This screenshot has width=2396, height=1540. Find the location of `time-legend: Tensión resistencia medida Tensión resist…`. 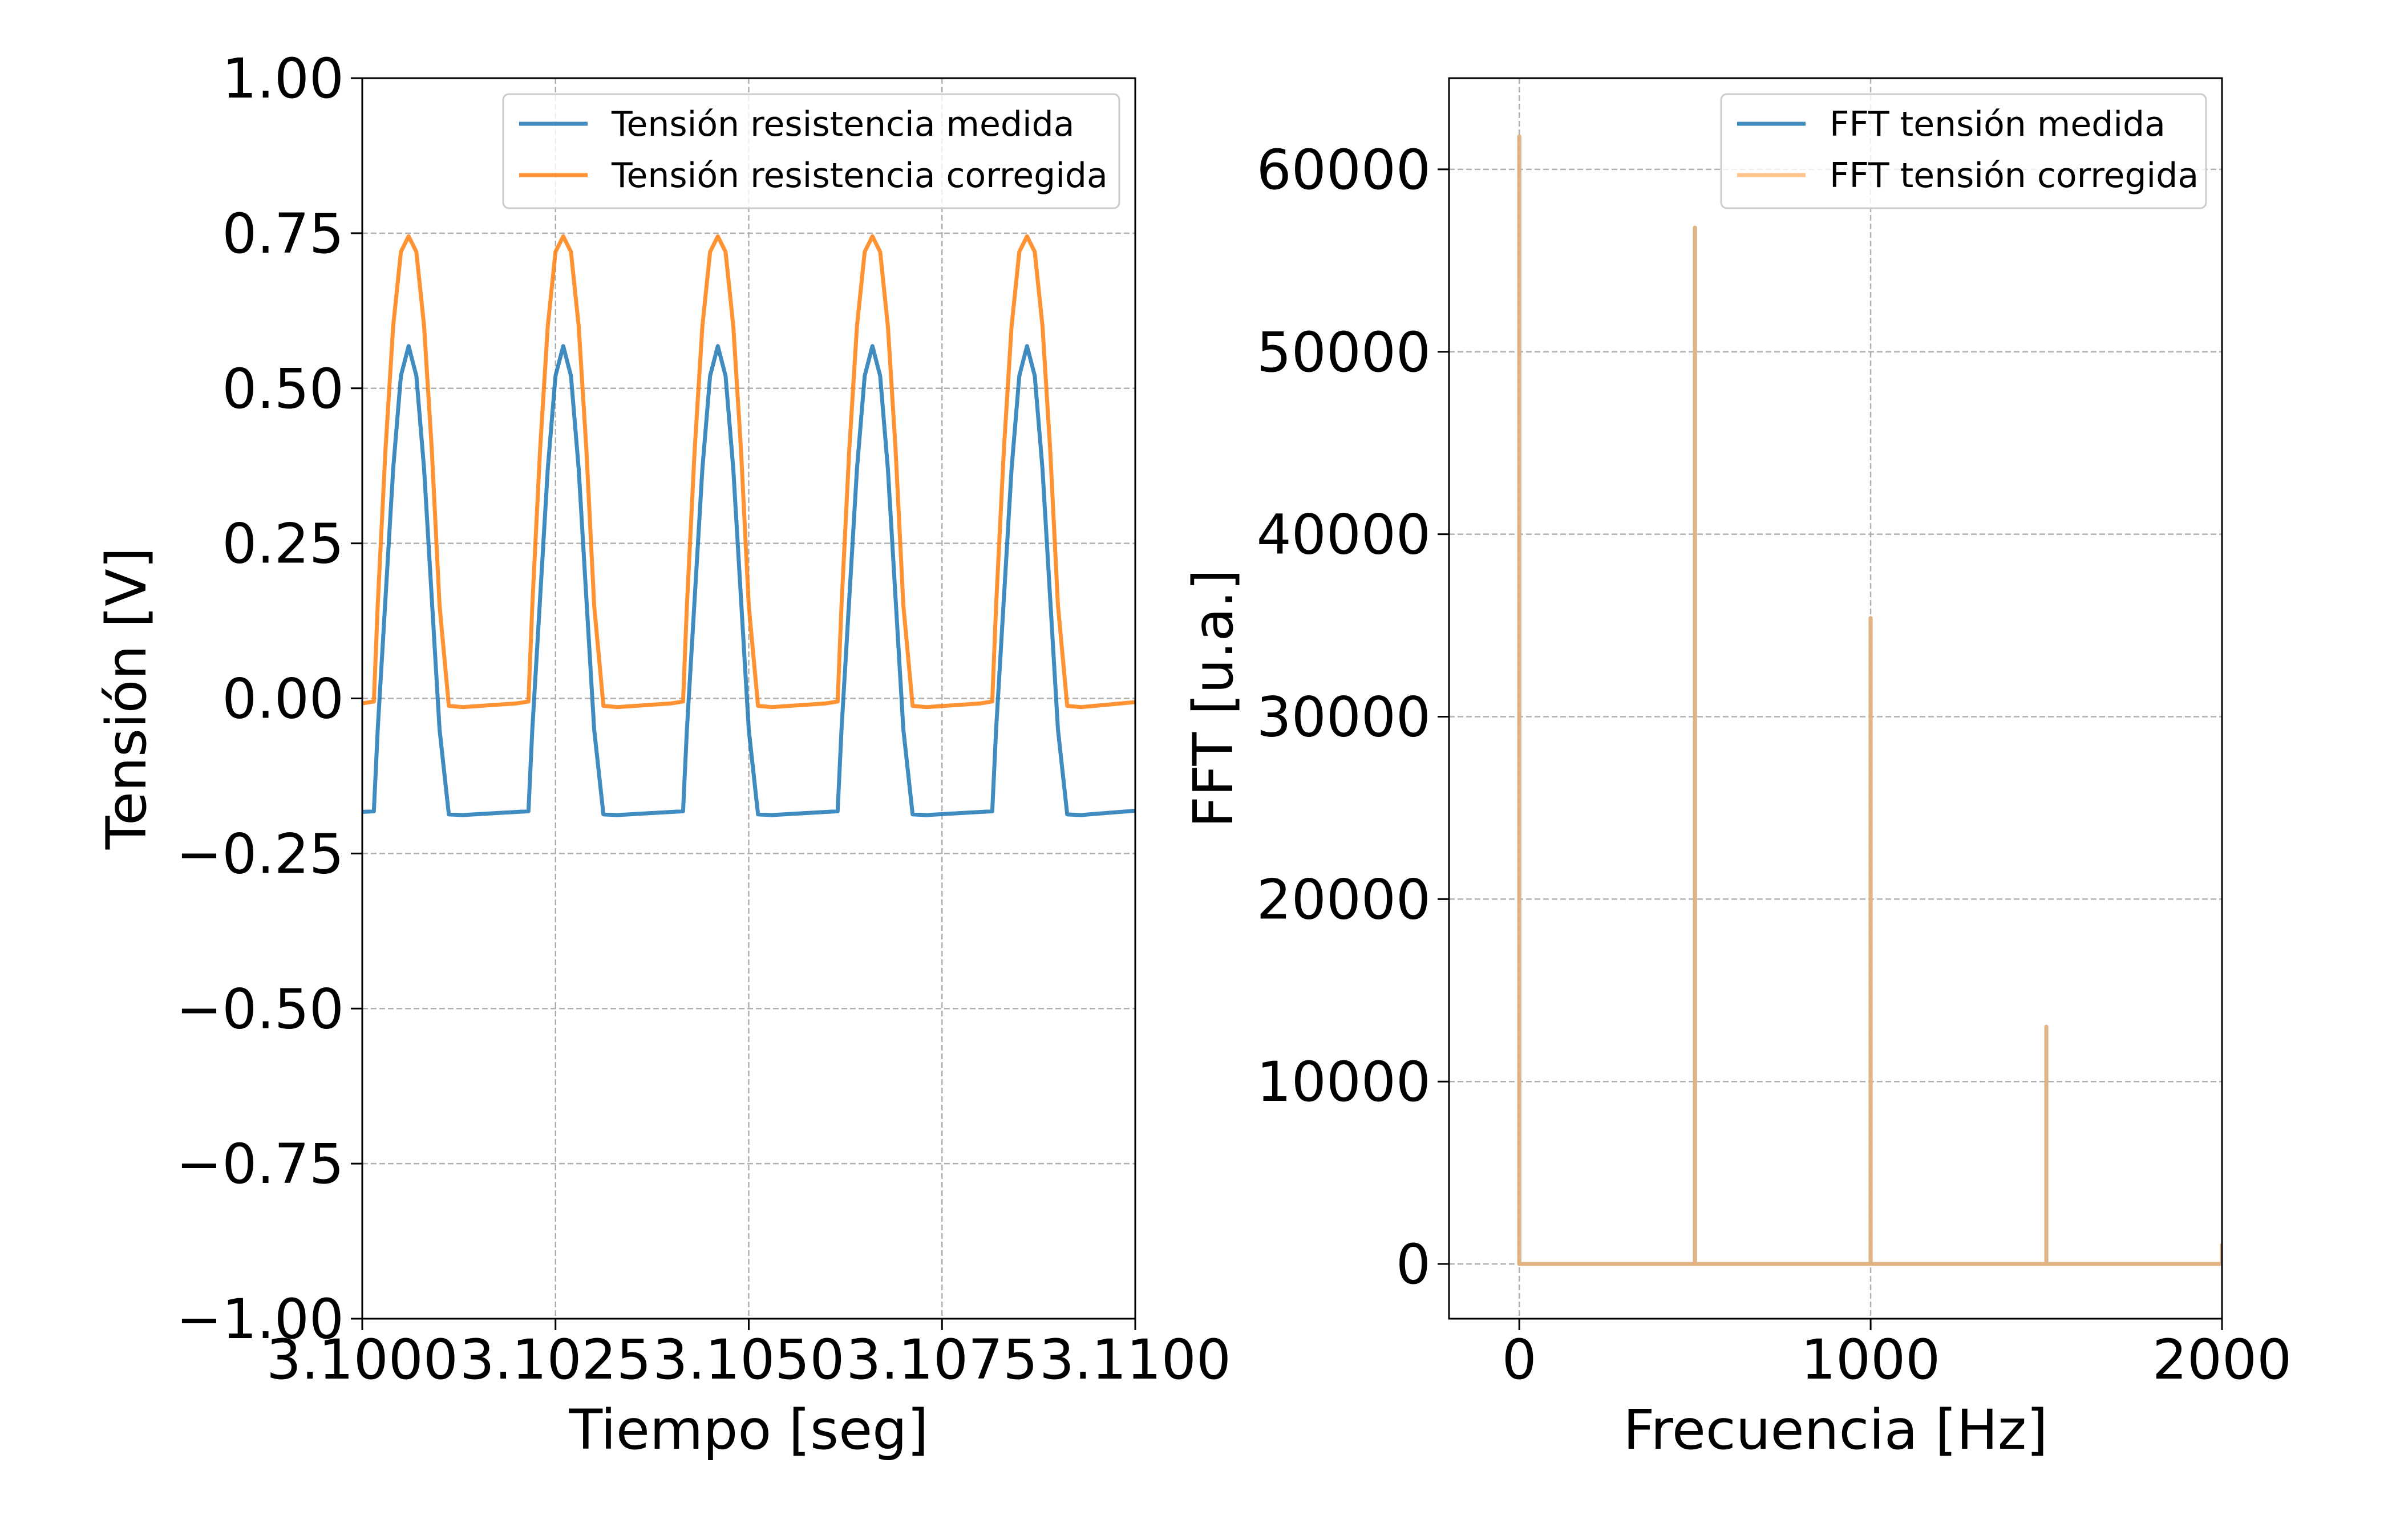

time-legend: Tensión resistencia medida Tensión resist… is located at coordinates (811, 151).